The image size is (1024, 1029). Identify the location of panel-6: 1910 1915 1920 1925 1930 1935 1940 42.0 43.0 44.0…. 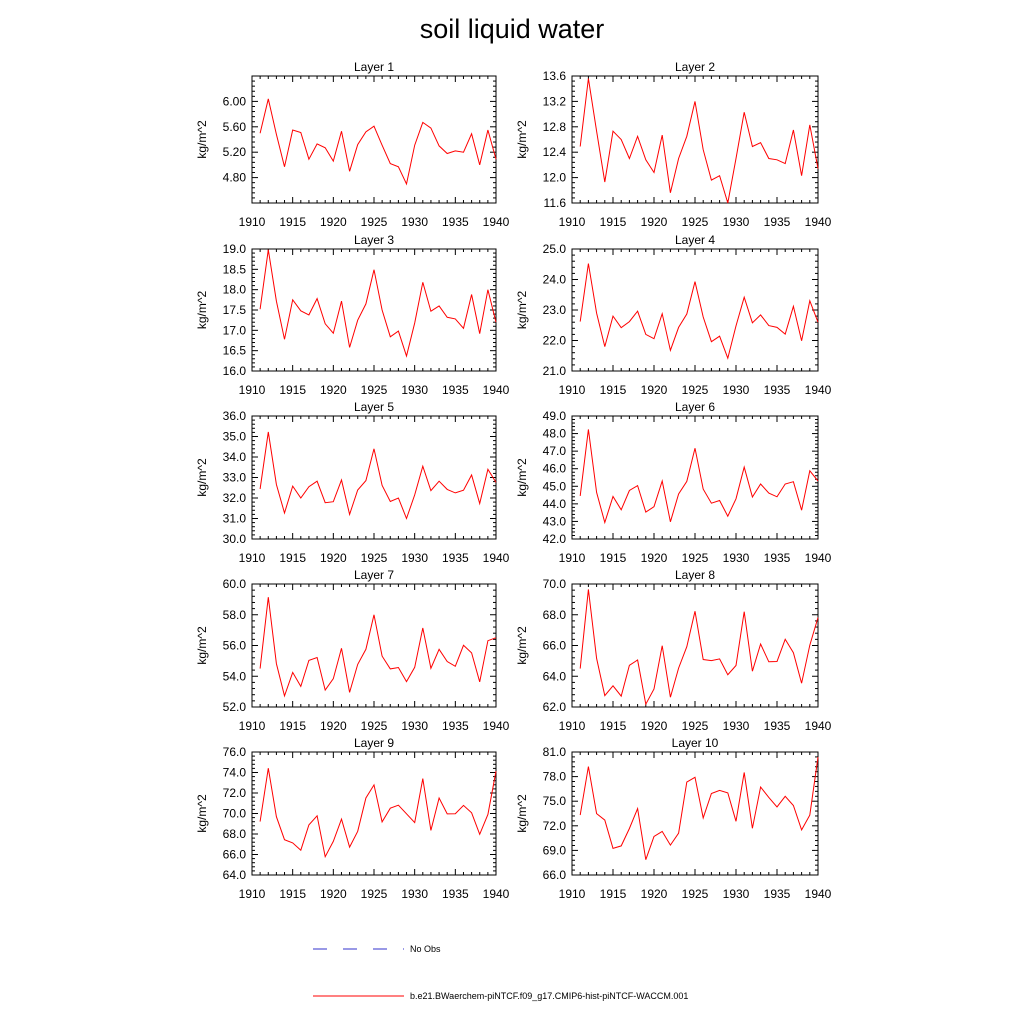
(673, 482).